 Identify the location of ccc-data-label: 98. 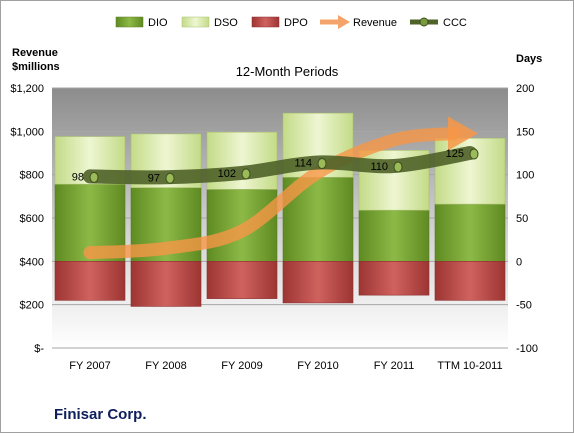
(78, 177).